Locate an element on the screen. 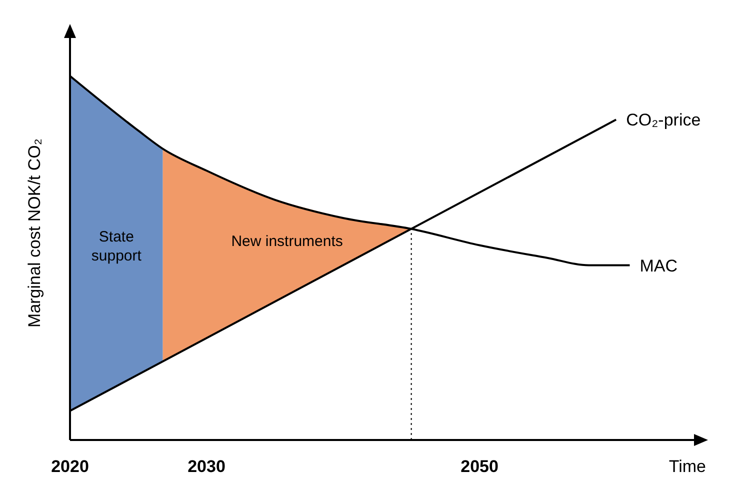 The image size is (751, 487). series-label: CO₂-price is located at coordinates (663, 120).